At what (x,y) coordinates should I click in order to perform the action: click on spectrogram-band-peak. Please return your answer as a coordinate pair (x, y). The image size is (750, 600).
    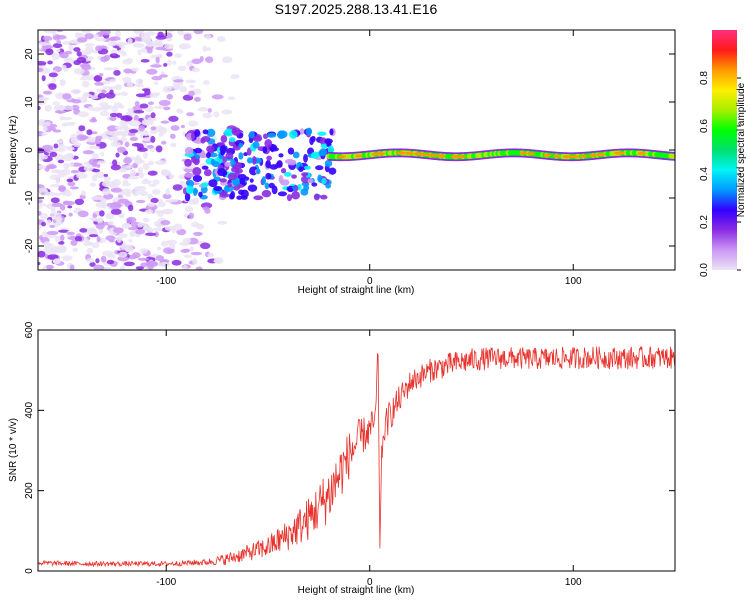
    Looking at the image, I should click on (600, 155).